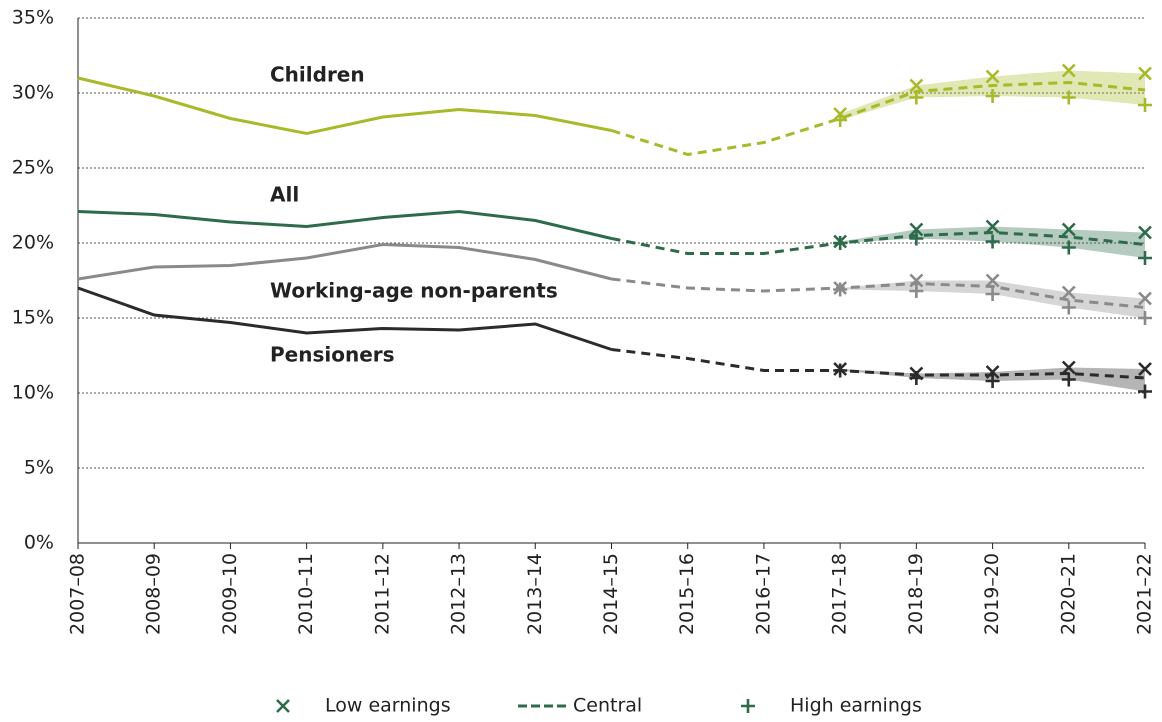 This screenshot has width=1162, height=722. What do you see at coordinates (763, 594) in the screenshot?
I see `x-tick-label: 2016–17` at bounding box center [763, 594].